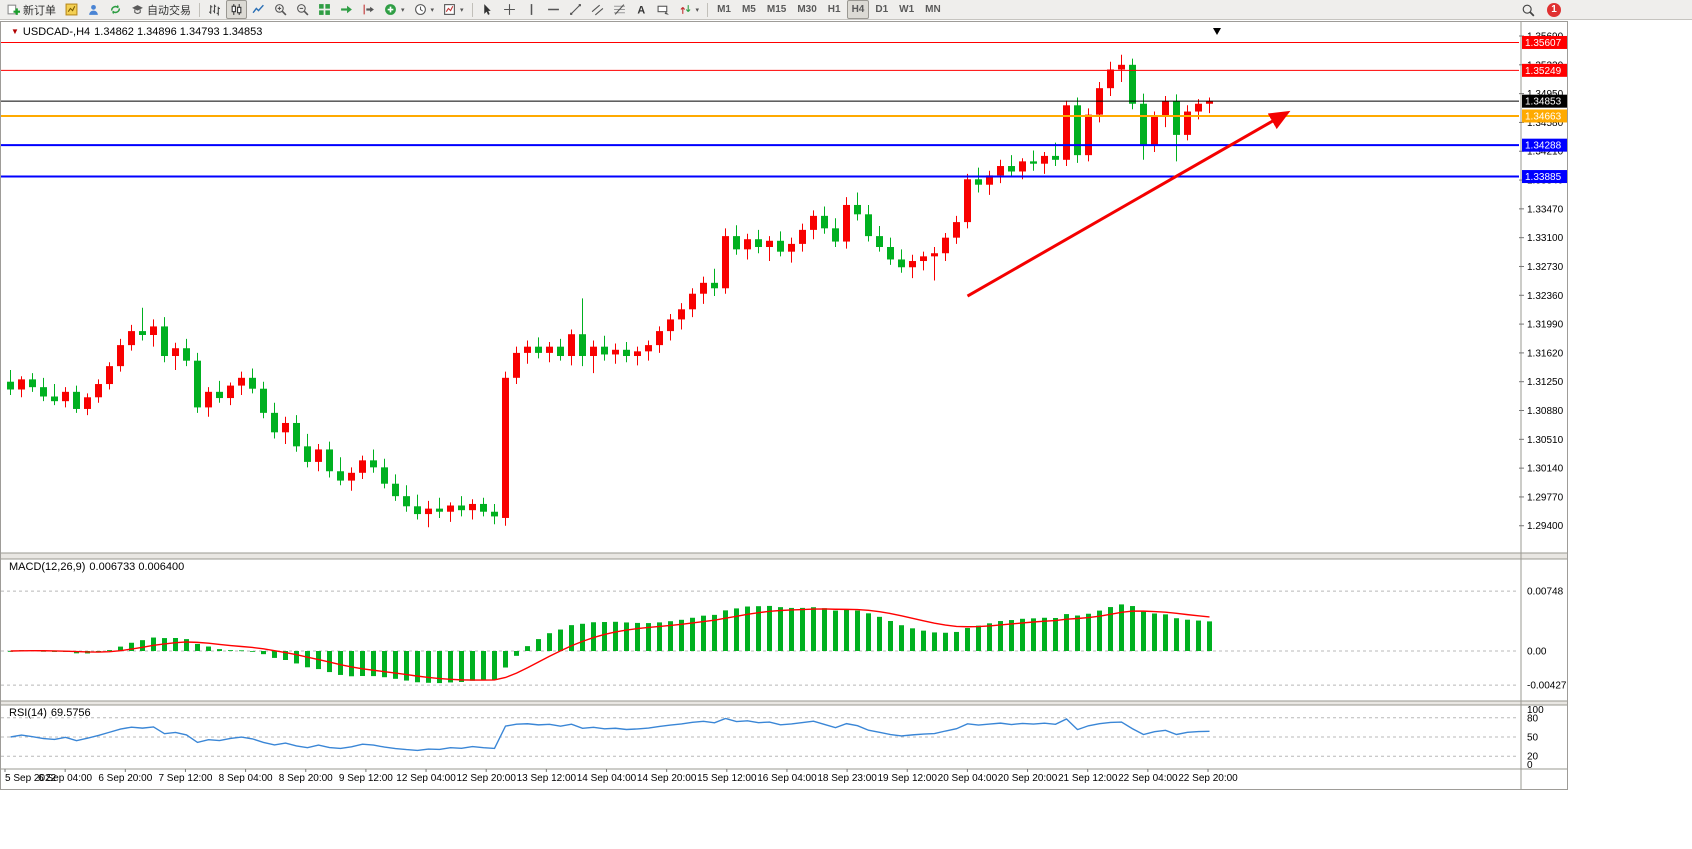 This screenshot has height=849, width=1692. Describe the element at coordinates (858, 9) in the screenshot. I see `timeframe-h4-button: H4` at that location.